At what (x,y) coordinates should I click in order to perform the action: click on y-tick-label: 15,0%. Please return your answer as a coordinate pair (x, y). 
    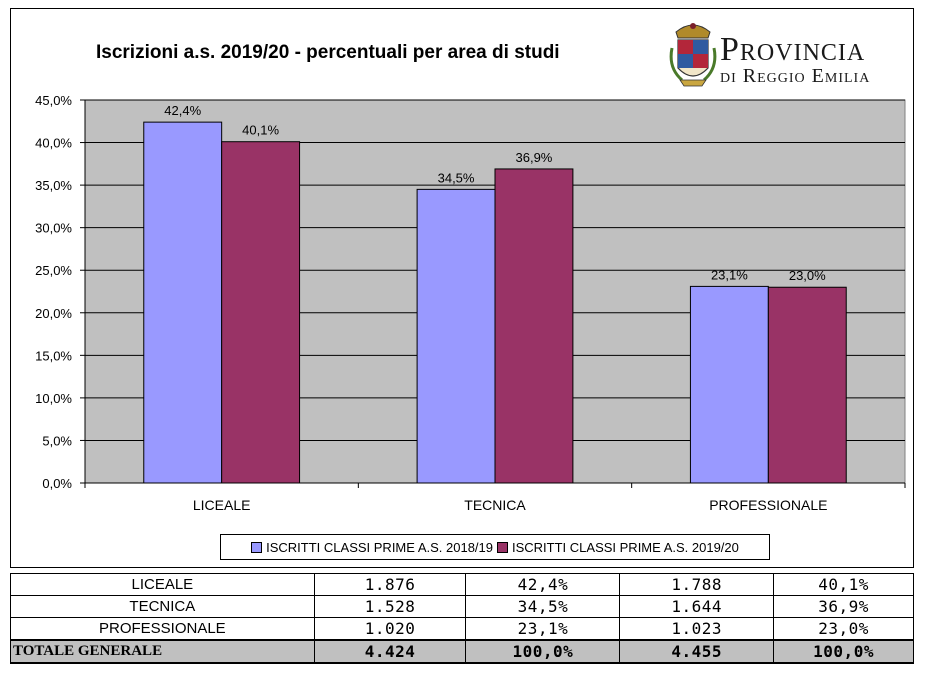
    Looking at the image, I should click on (53, 355).